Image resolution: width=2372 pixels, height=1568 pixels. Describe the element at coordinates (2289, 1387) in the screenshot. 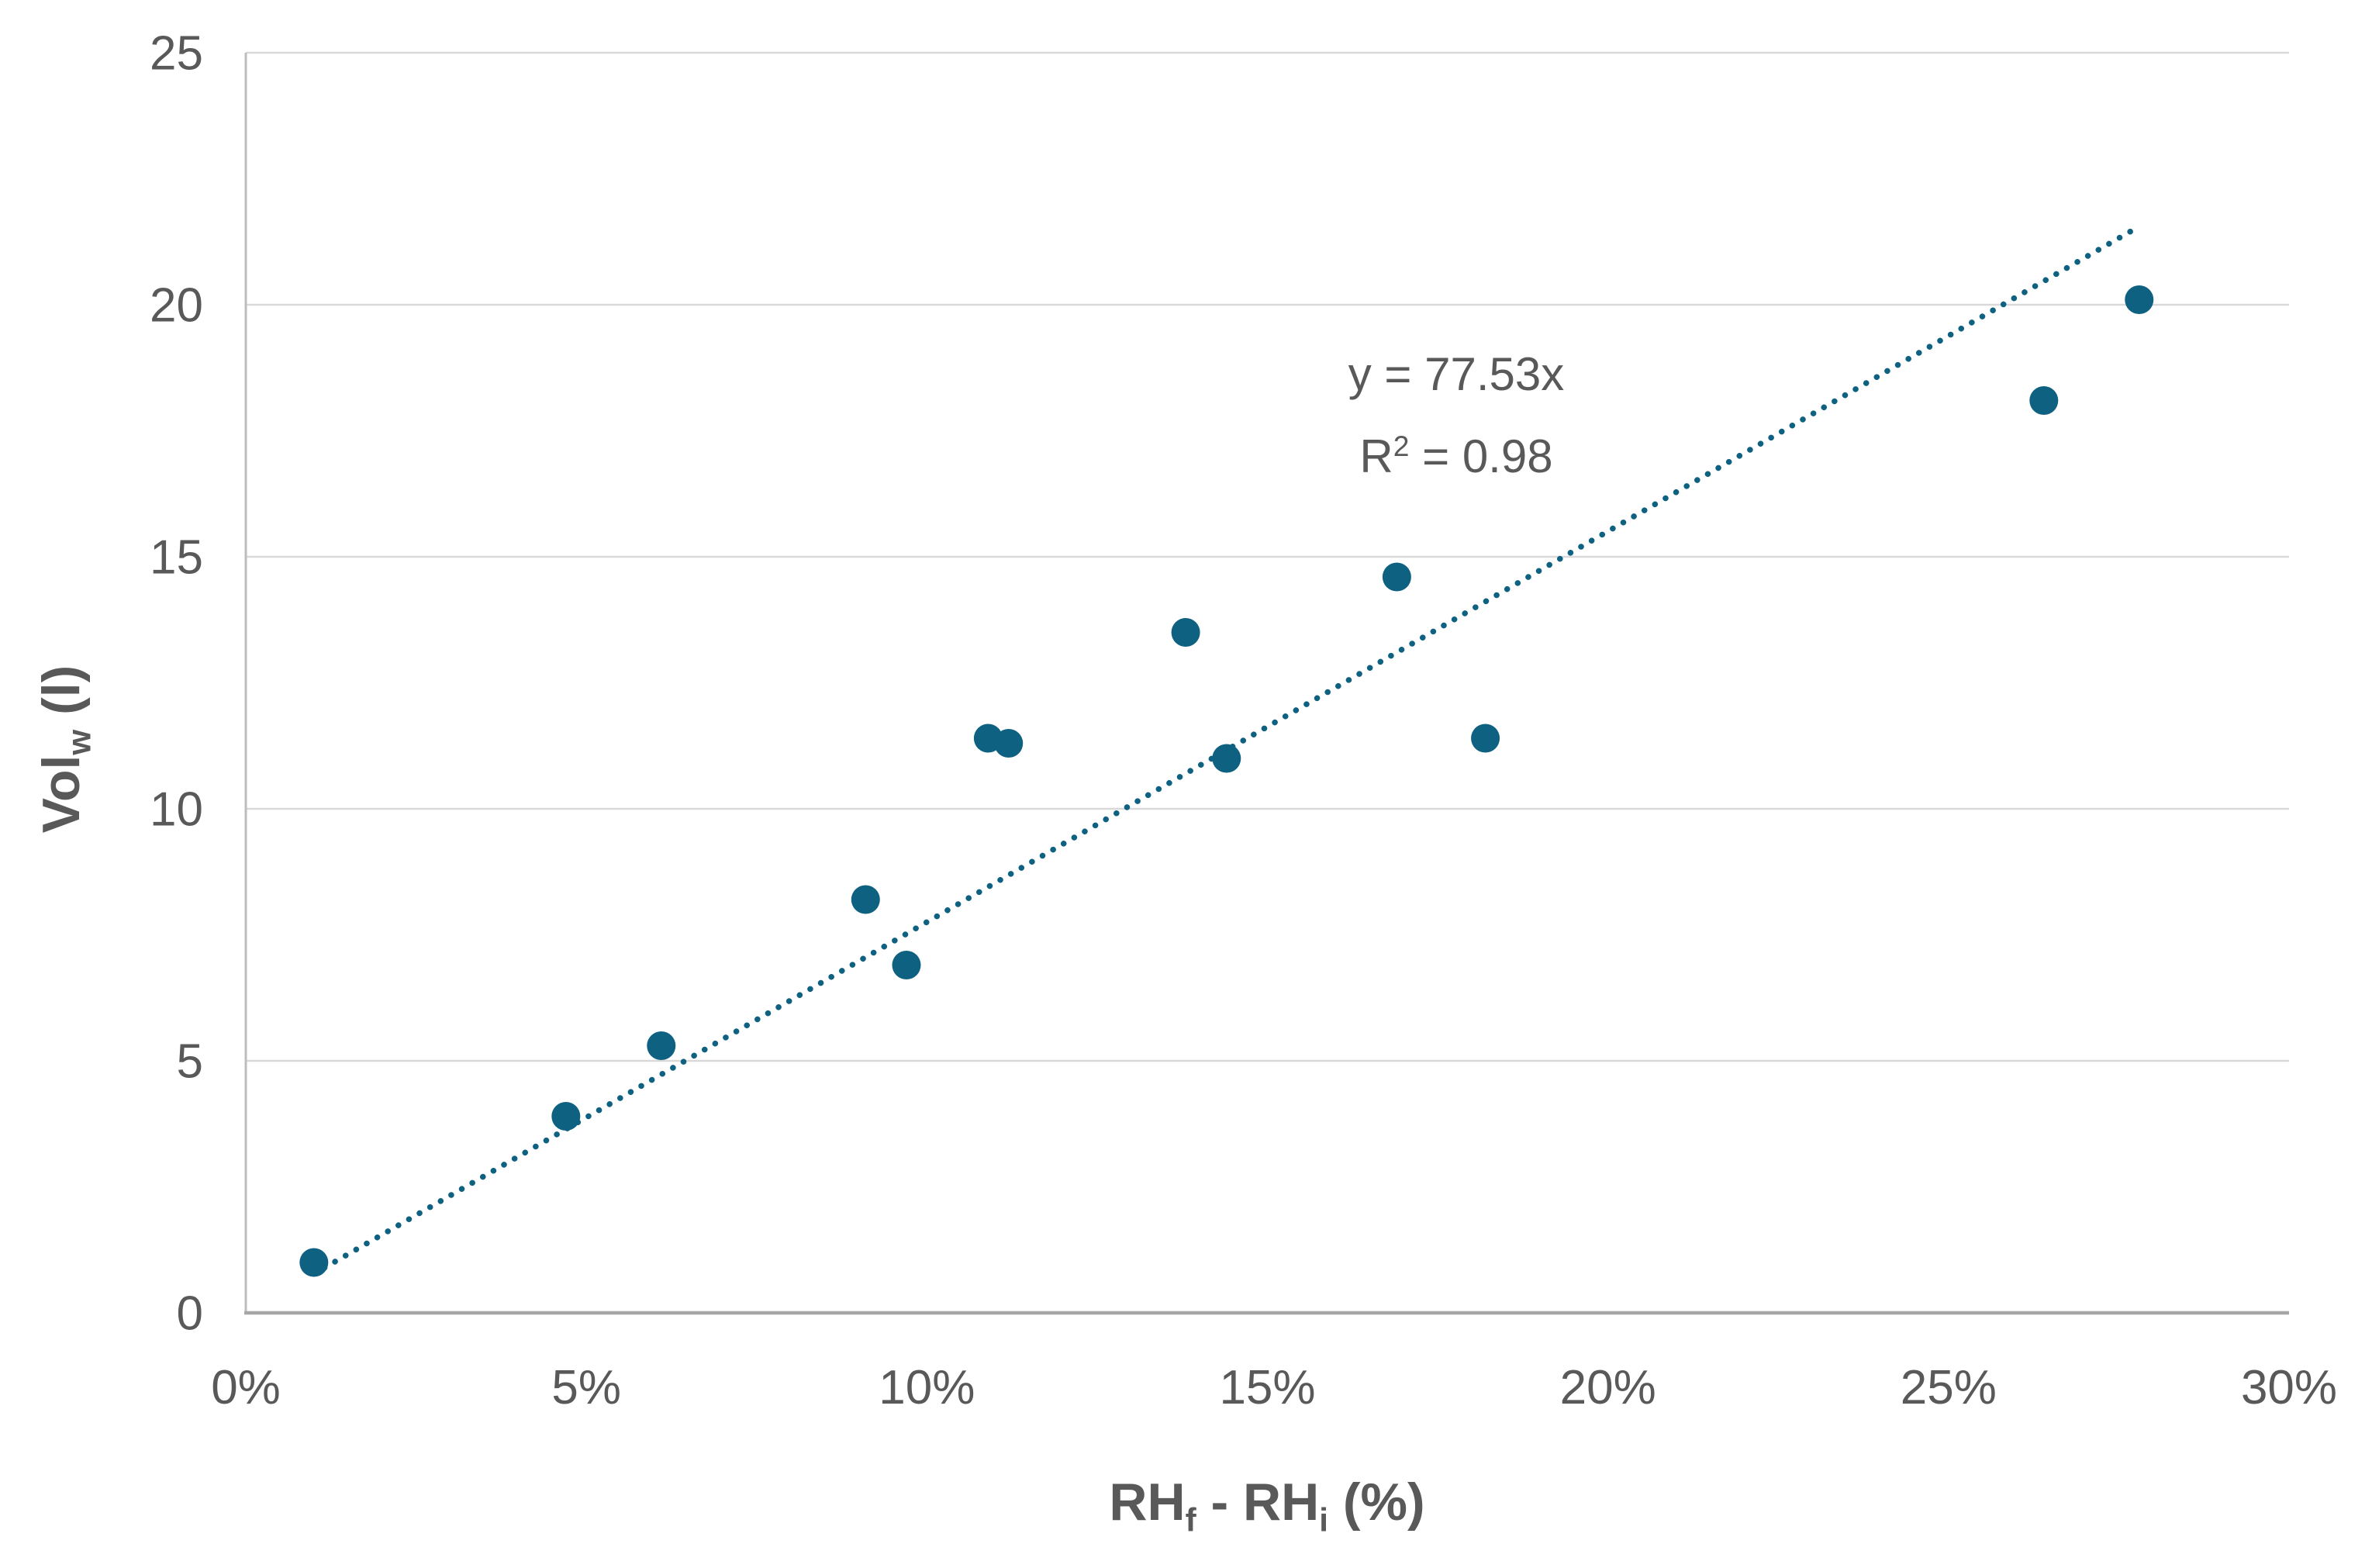

I see `x-tick-label: 30%` at that location.